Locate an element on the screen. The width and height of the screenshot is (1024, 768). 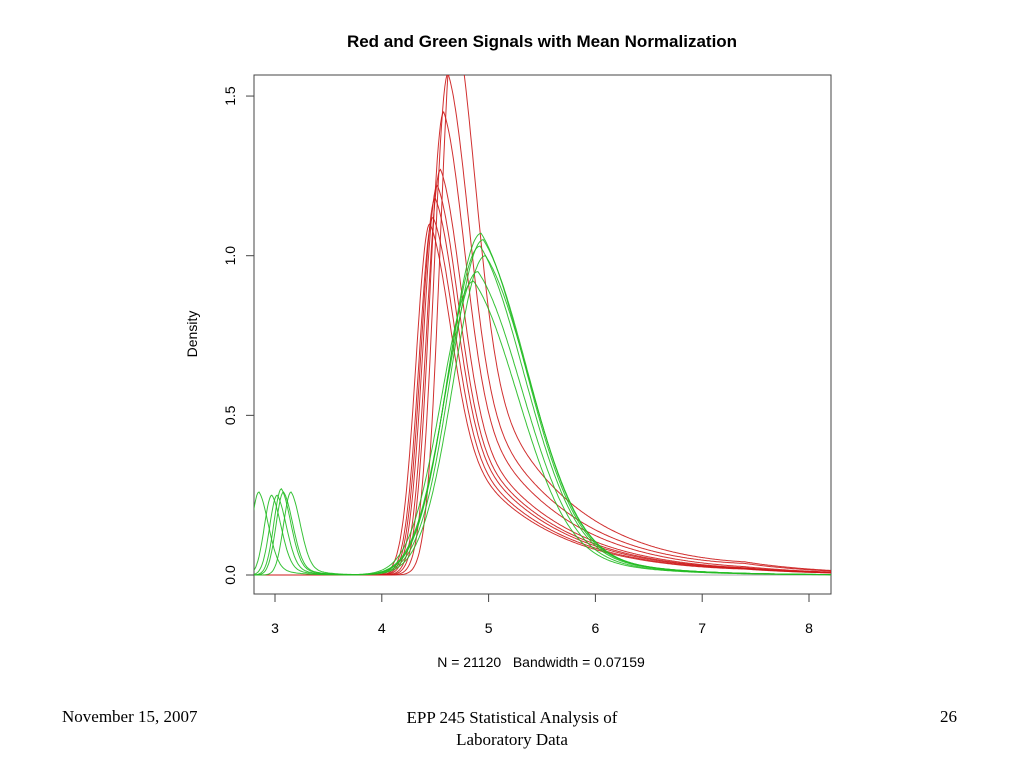
y-tick-label: 1.0 is located at coordinates (230, 256).